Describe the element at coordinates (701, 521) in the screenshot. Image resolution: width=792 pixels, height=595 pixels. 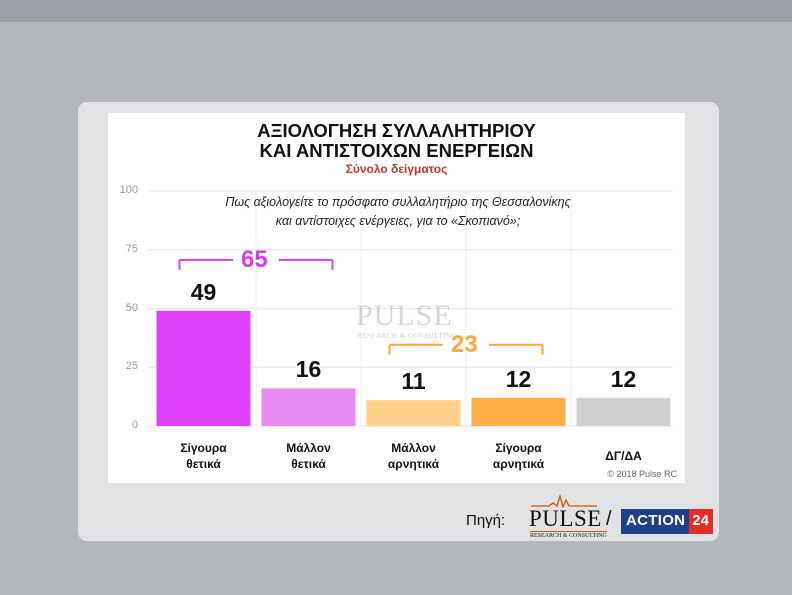
I see `action24-logo-number: 24` at that location.